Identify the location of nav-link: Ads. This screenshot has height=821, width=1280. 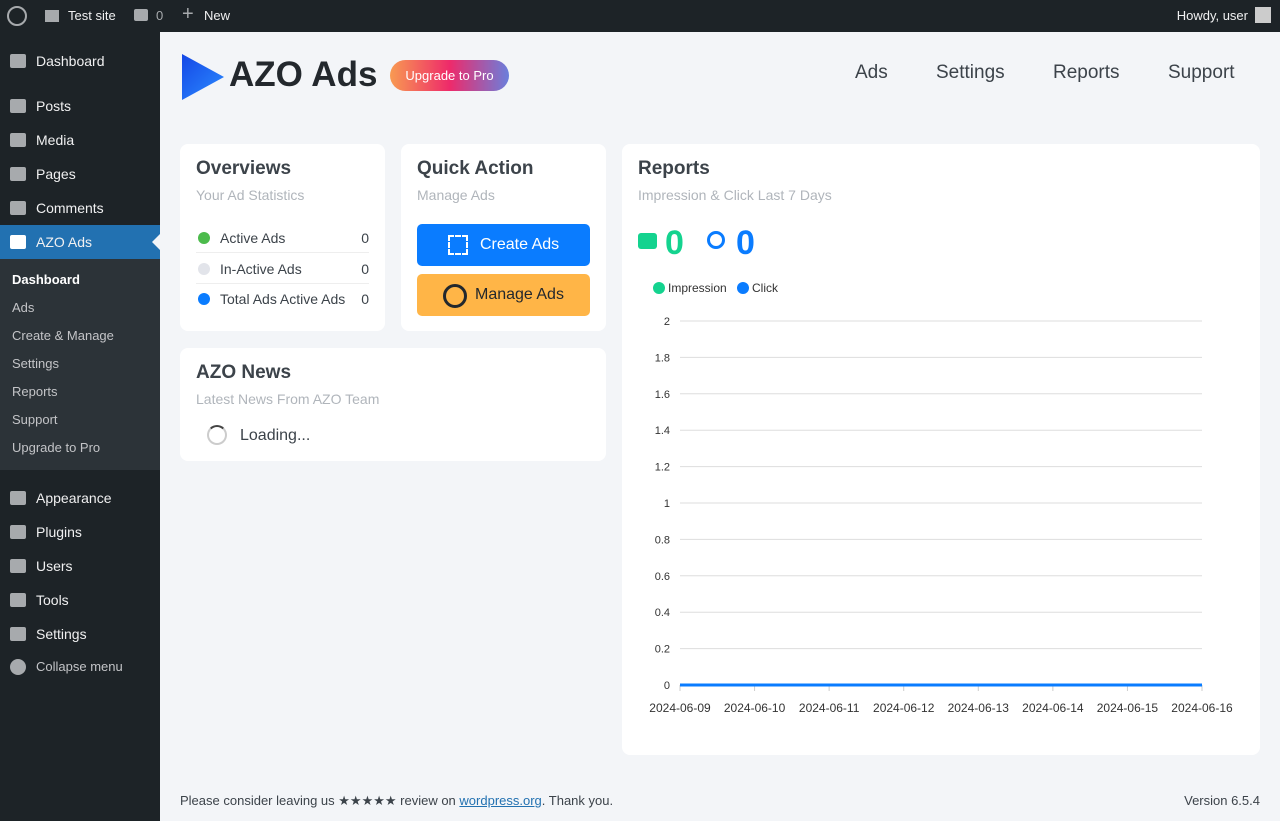
(871, 72).